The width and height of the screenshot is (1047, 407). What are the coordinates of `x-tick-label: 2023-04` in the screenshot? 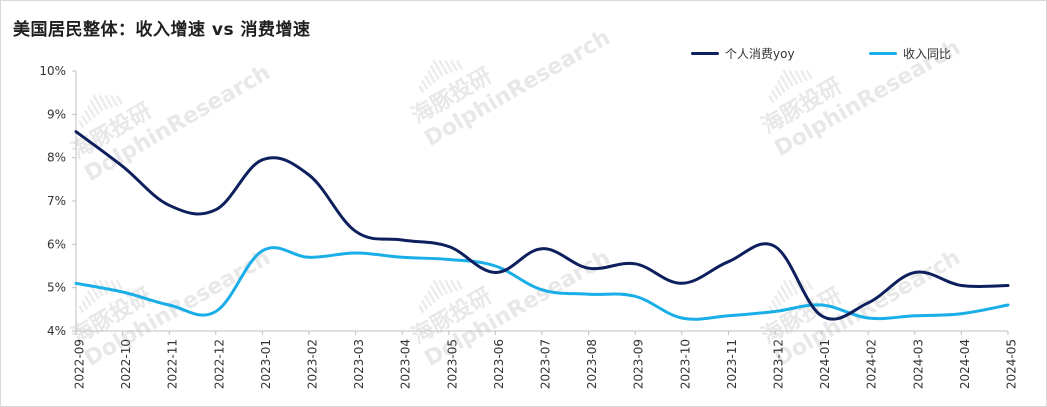 It's located at (406, 364).